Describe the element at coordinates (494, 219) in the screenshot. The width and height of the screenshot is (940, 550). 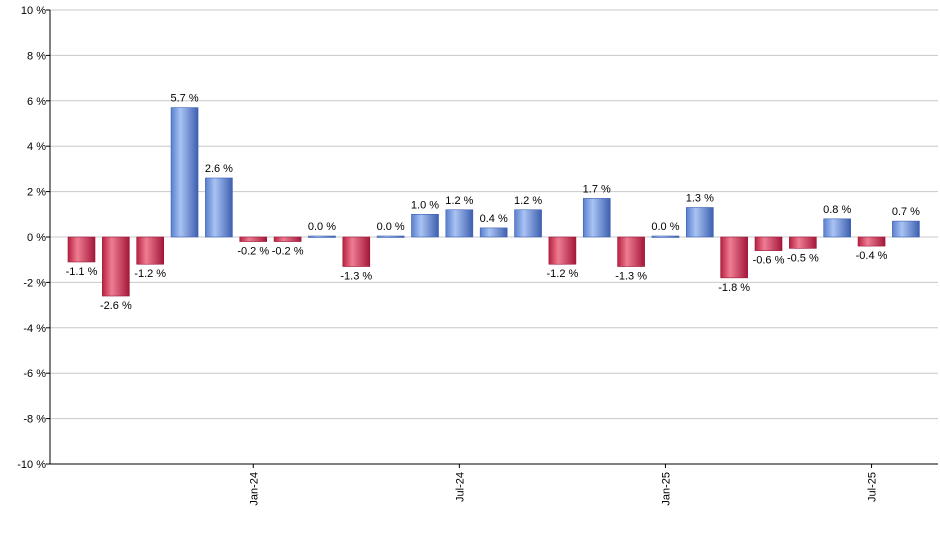
I see `data-label: 0.4 %` at that location.